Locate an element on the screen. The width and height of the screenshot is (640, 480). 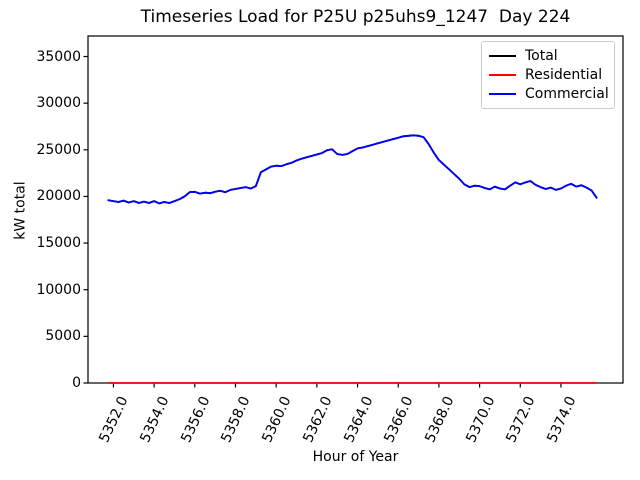
legend-entry-total: Total is located at coordinates (548, 55).